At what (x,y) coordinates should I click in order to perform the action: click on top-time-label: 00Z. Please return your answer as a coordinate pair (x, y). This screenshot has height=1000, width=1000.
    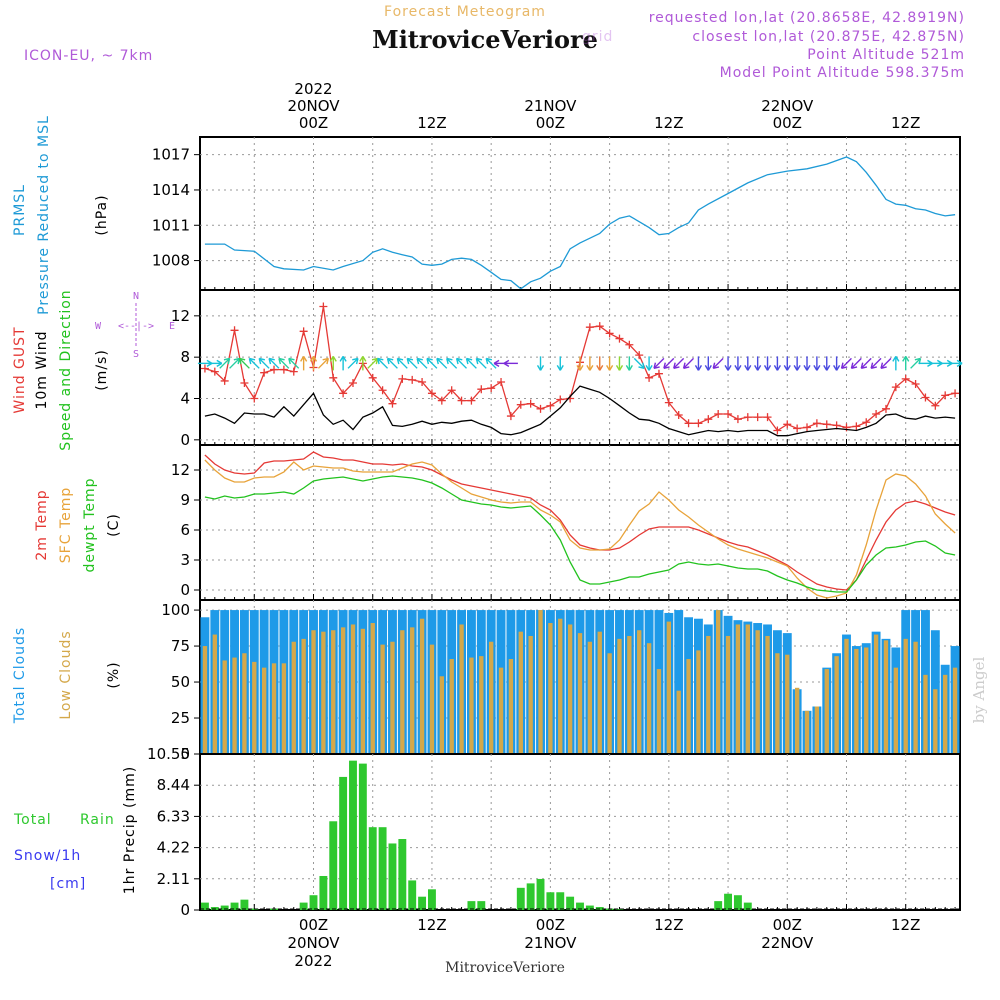
    Looking at the image, I should click on (787, 123).